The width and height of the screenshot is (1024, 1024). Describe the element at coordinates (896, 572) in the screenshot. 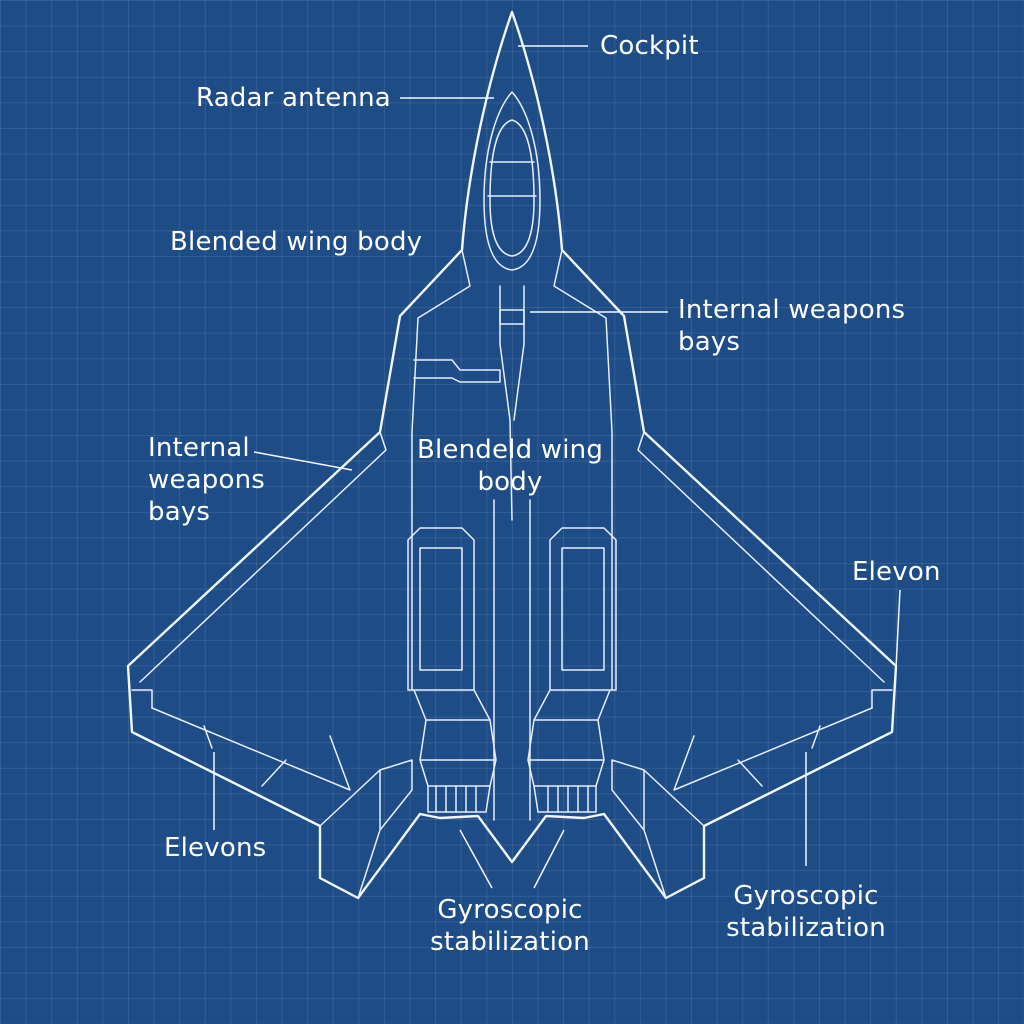

I see `label-elevon-right: Elevon` at that location.